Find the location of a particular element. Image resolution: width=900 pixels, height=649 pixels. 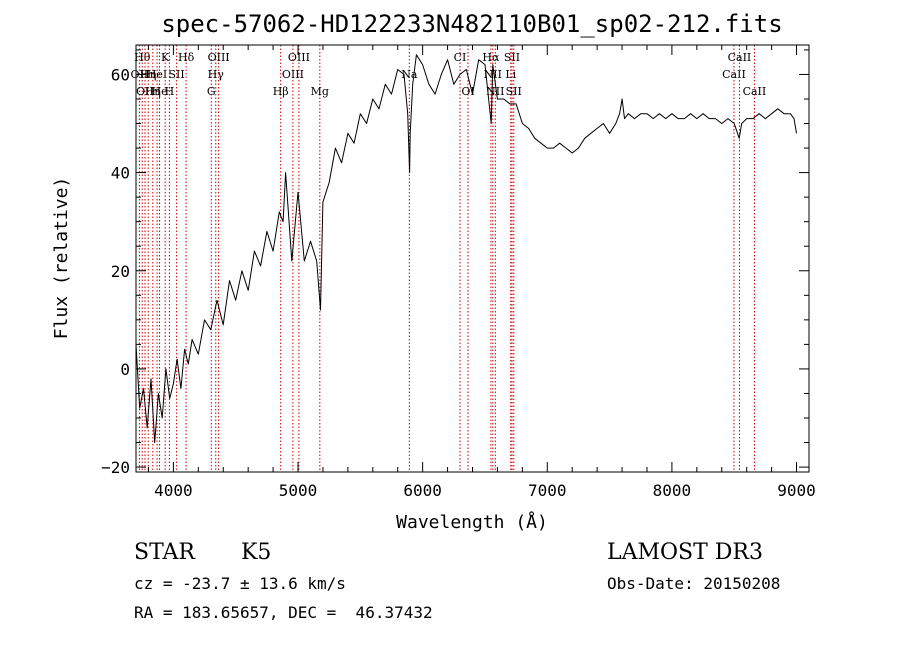

x-tick-label: 7000 is located at coordinates (547, 490).